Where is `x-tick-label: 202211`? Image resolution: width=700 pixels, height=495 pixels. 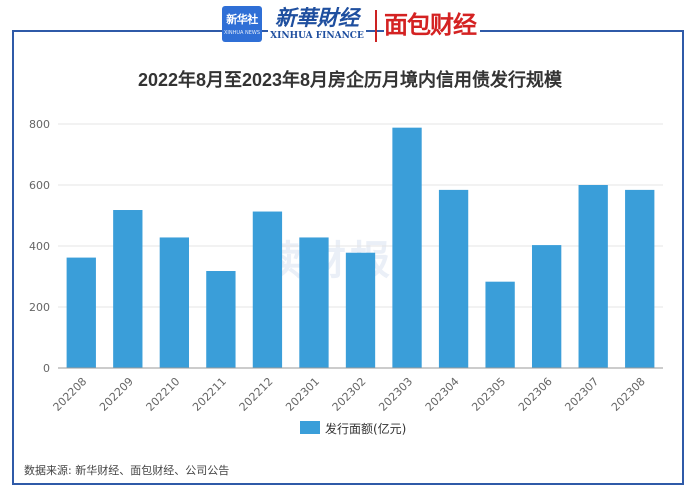 x-tick-label: 202211 is located at coordinates (209, 394).